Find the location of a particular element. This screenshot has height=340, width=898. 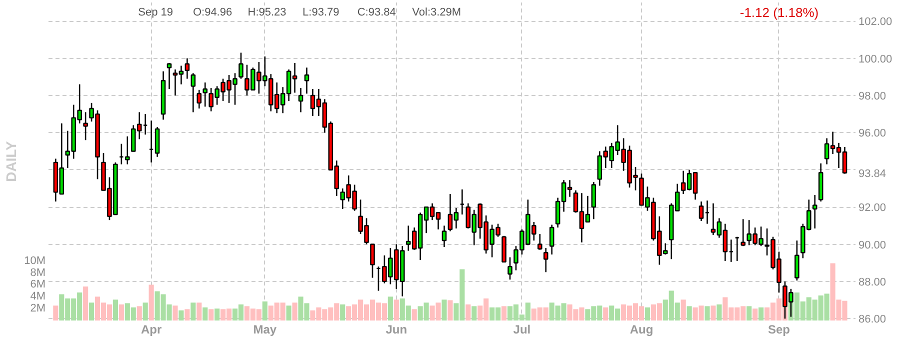

annotation: C:93.84 is located at coordinates (376, 12).